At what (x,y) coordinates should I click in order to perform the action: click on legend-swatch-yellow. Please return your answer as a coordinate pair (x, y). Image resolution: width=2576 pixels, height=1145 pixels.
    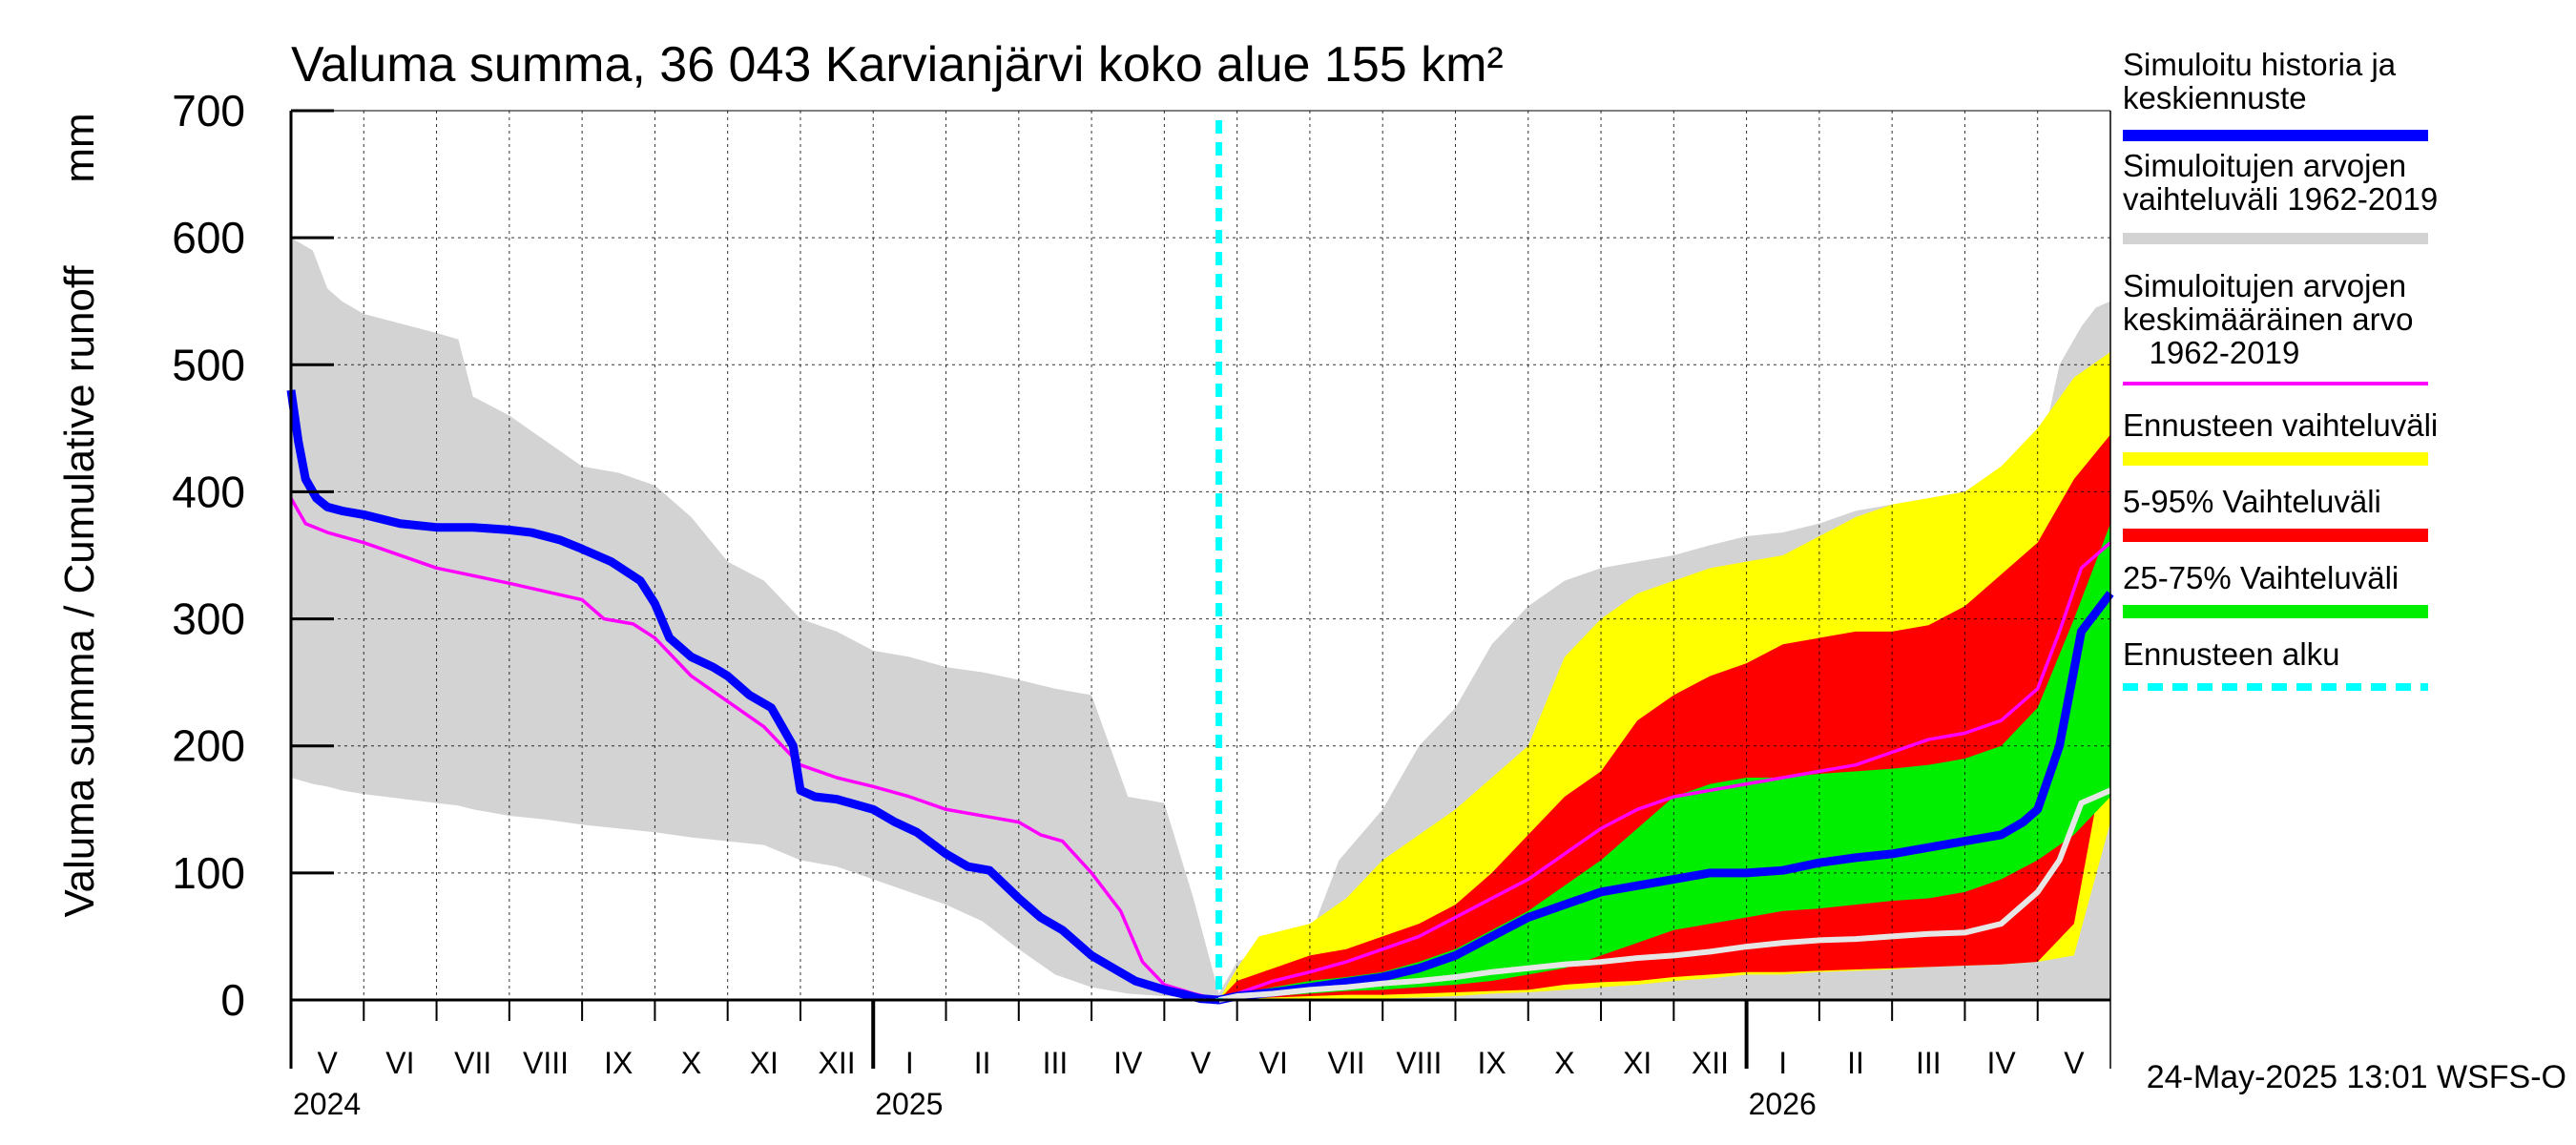
    Looking at the image, I should click on (2275, 459).